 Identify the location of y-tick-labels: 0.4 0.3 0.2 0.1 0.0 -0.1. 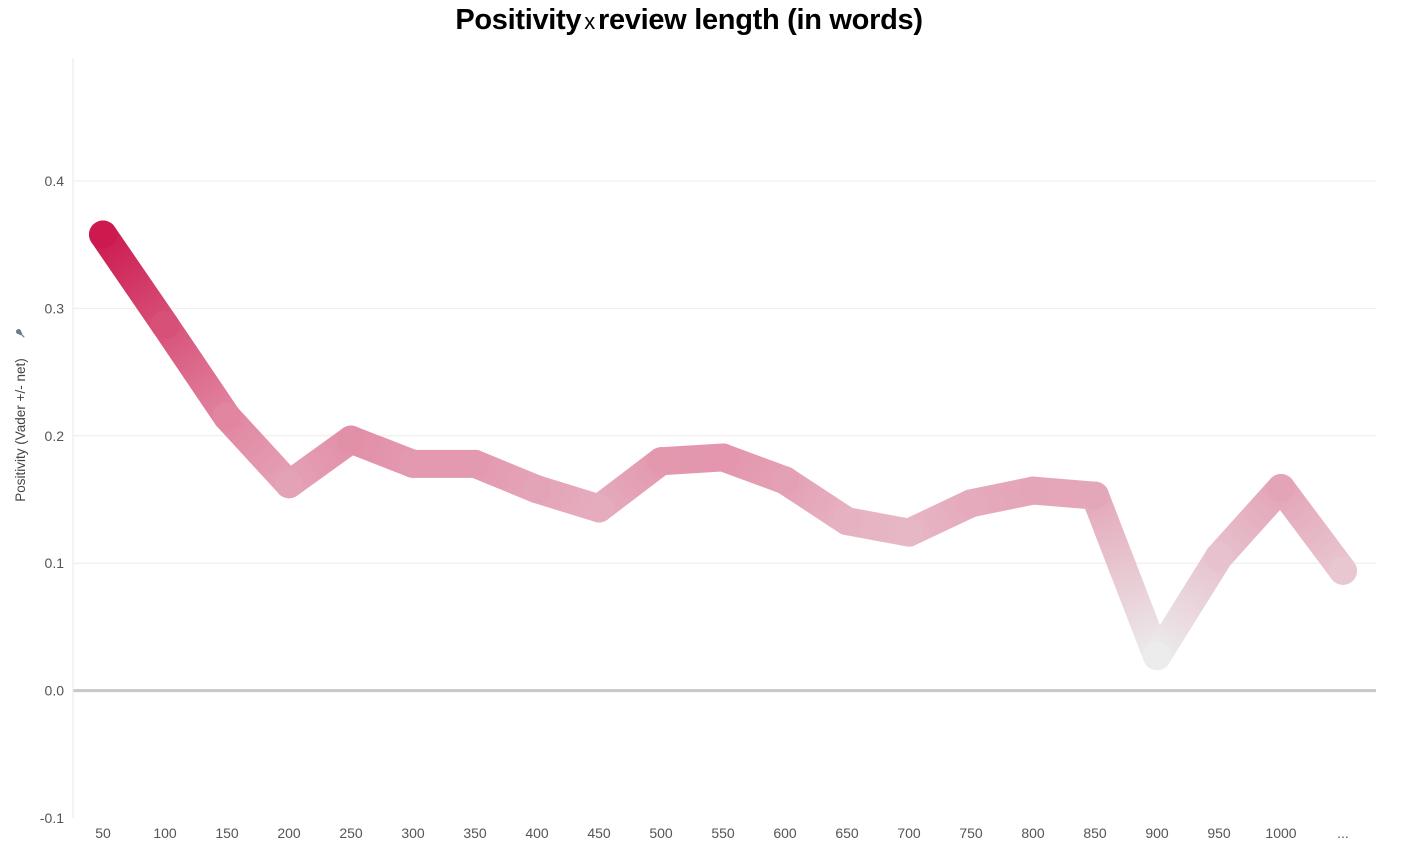
(52, 499).